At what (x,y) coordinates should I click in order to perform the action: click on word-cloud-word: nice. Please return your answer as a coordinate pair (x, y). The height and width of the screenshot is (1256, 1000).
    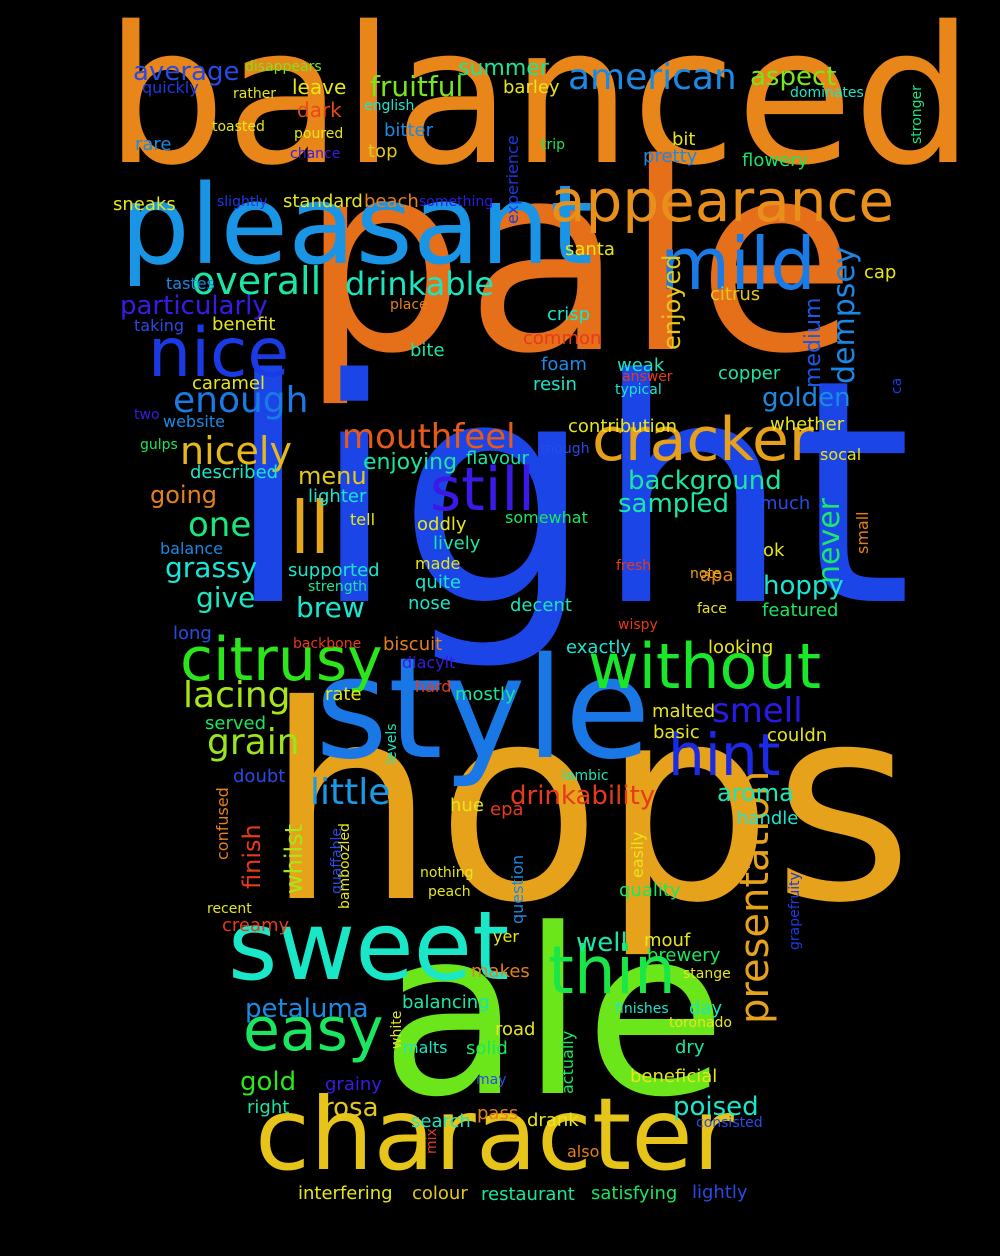
    Looking at the image, I should click on (219, 353).